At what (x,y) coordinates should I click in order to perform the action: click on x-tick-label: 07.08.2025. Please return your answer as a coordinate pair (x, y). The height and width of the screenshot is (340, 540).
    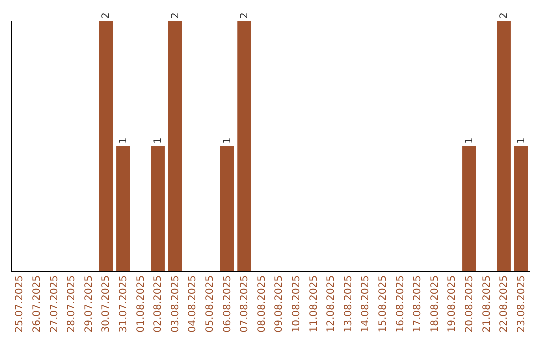
    Looking at the image, I should click on (245, 304).